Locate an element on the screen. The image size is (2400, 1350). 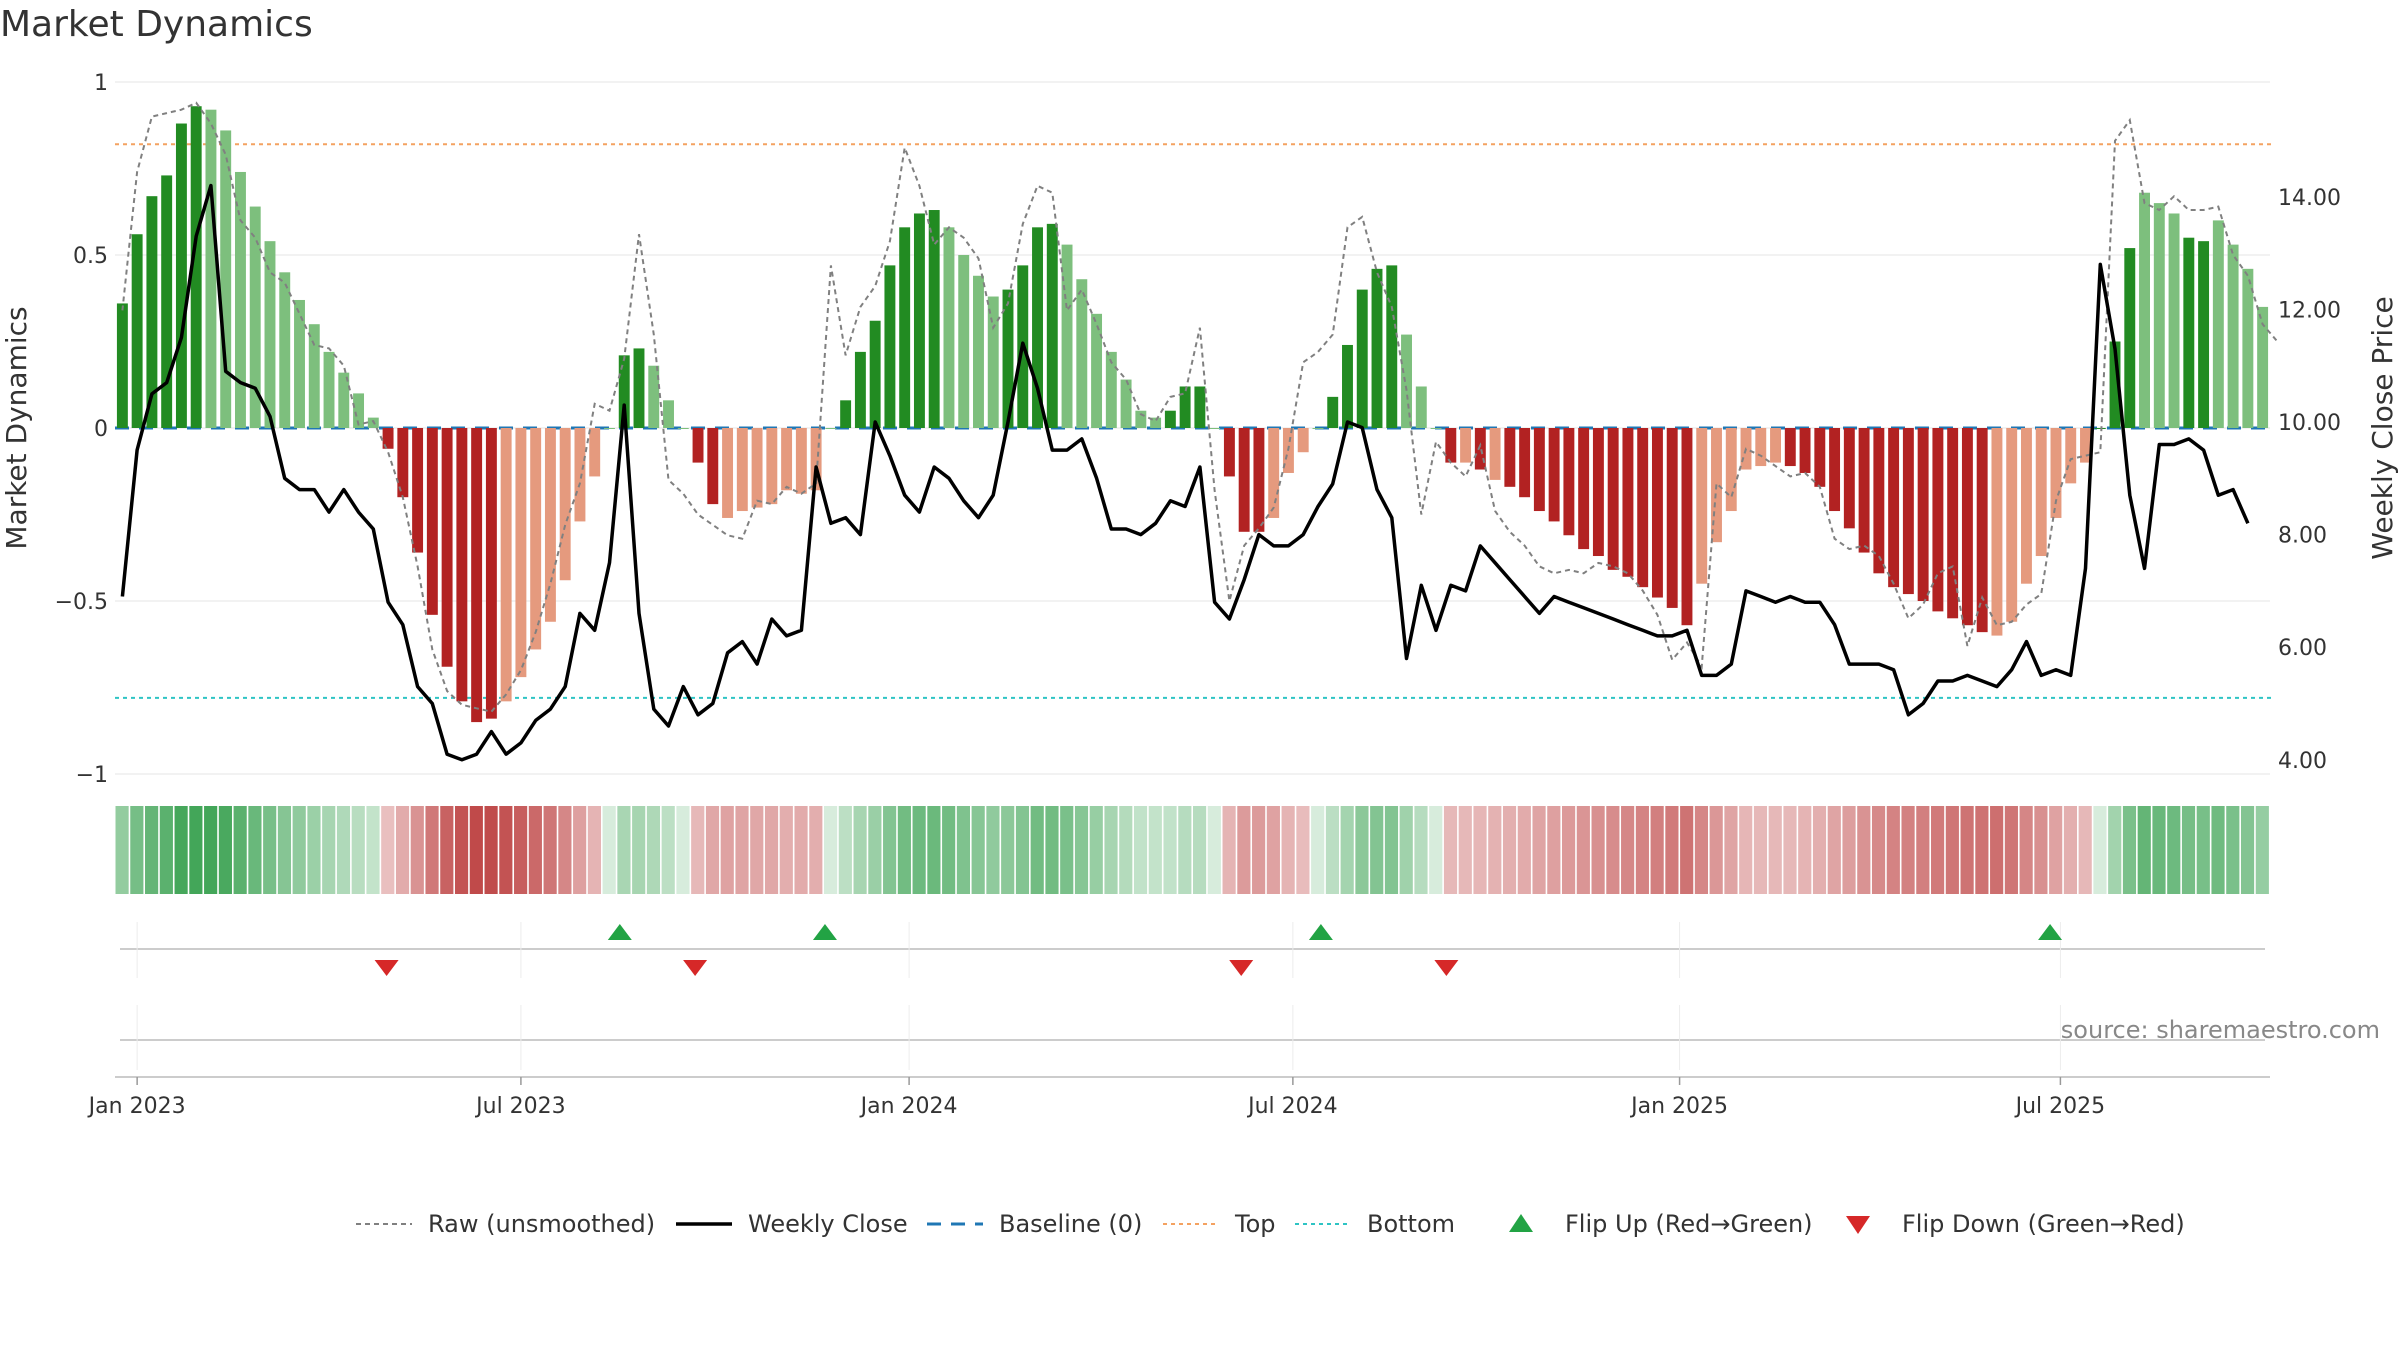
legend-item-3: Top is located at coordinates (1219, 1224).